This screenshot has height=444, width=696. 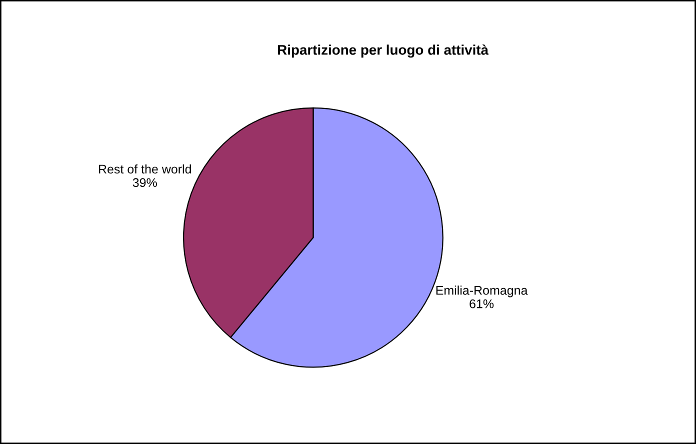 I want to click on data-label: 39%, so click(x=144, y=183).